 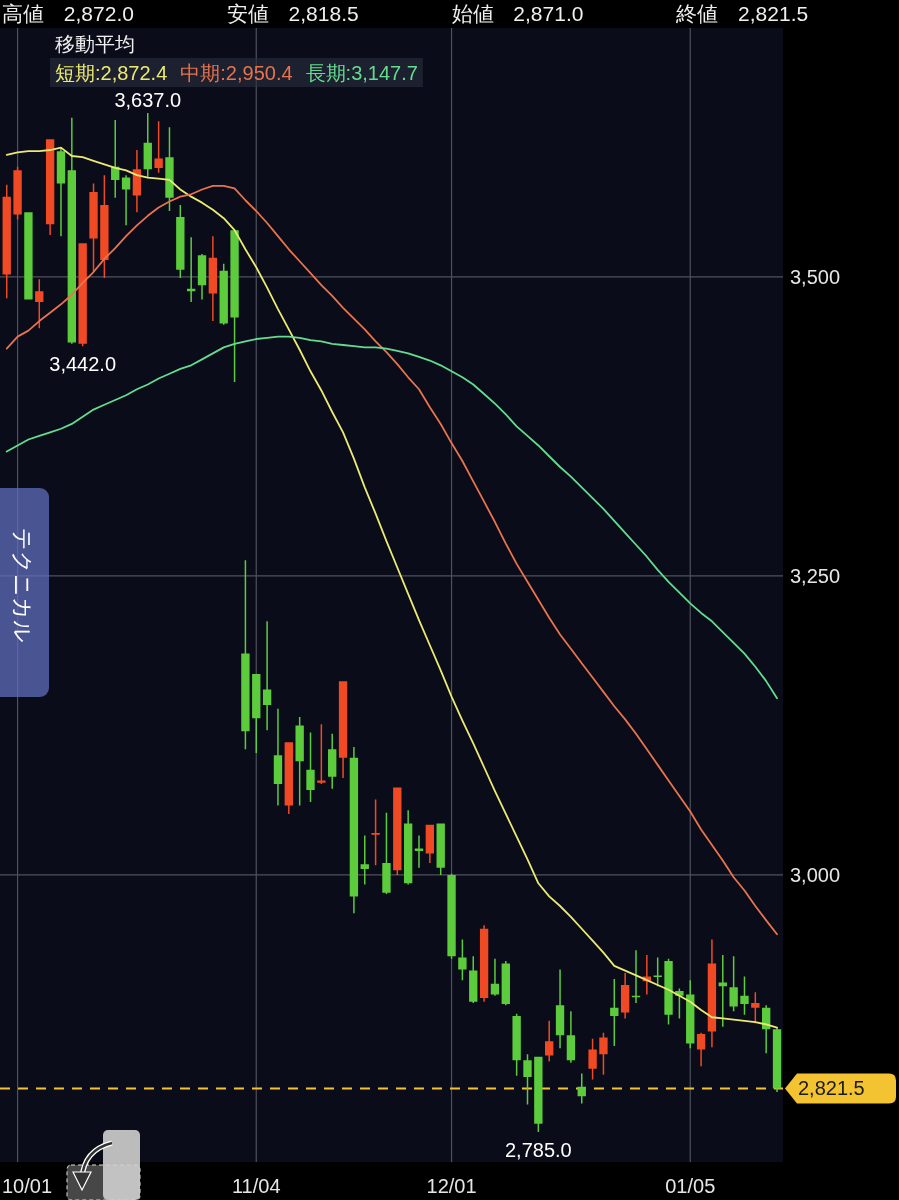 I want to click on annotation: 始値 2,871.0, so click(x=517, y=13).